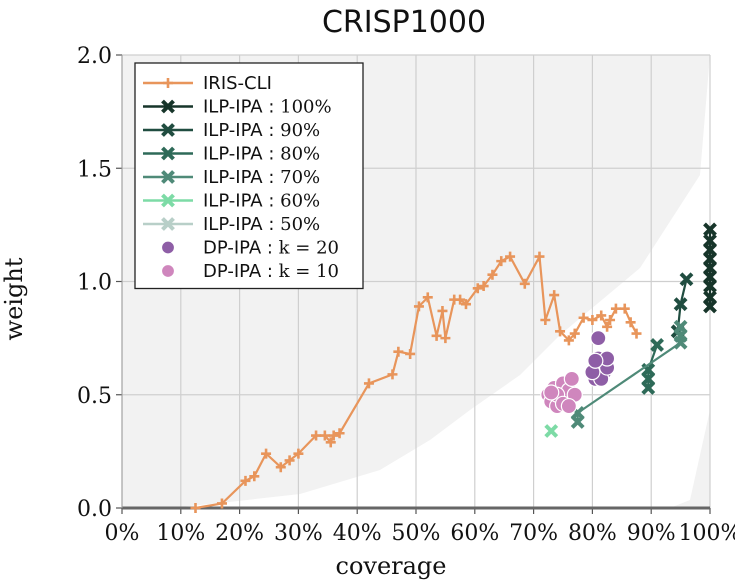  Describe the element at coordinates (416, 533) in the screenshot. I see `x-tick-label: 50%` at that location.